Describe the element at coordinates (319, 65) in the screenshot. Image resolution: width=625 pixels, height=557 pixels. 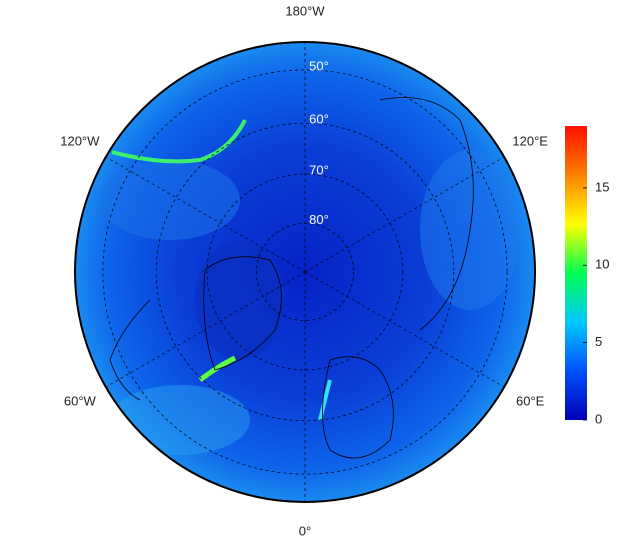
I see `latitude-label: 50°` at that location.